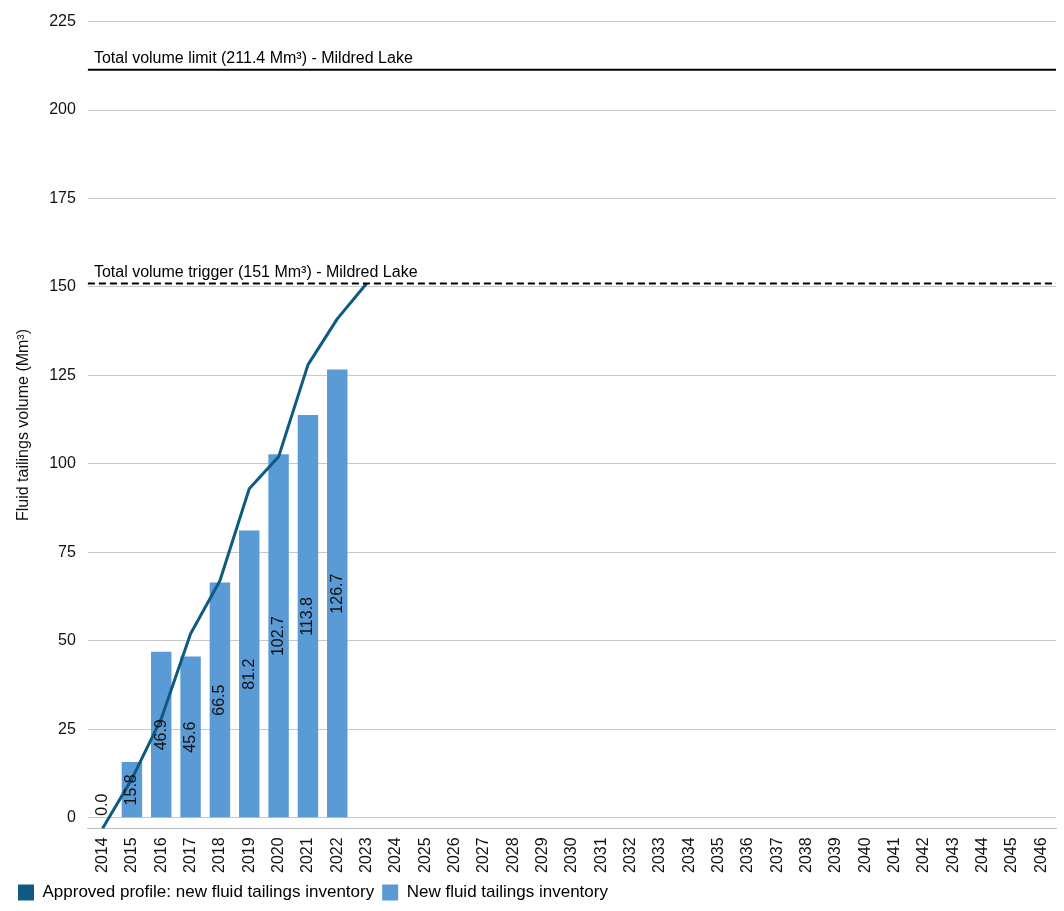  What do you see at coordinates (718, 855) in the screenshot?
I see `x-tick-label: 2035` at bounding box center [718, 855].